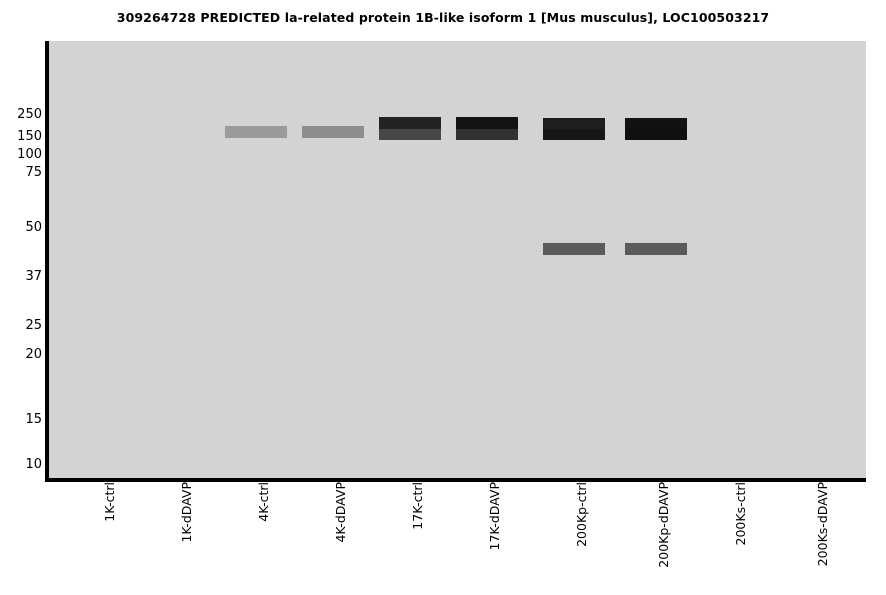  Describe the element at coordinates (810, 259) in the screenshot. I see `gel-lane-200ks-ddavp` at that location.